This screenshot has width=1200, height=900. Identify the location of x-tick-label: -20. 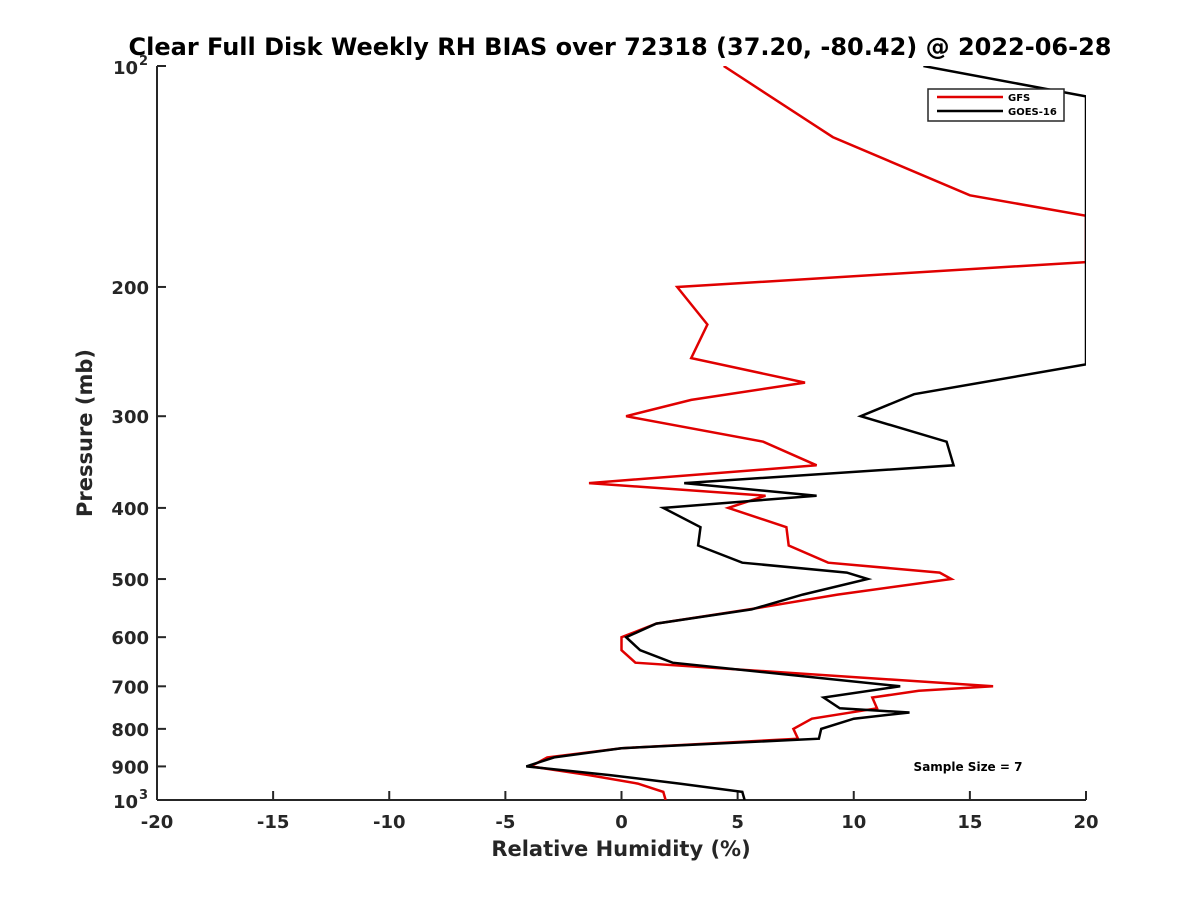
(157, 822).